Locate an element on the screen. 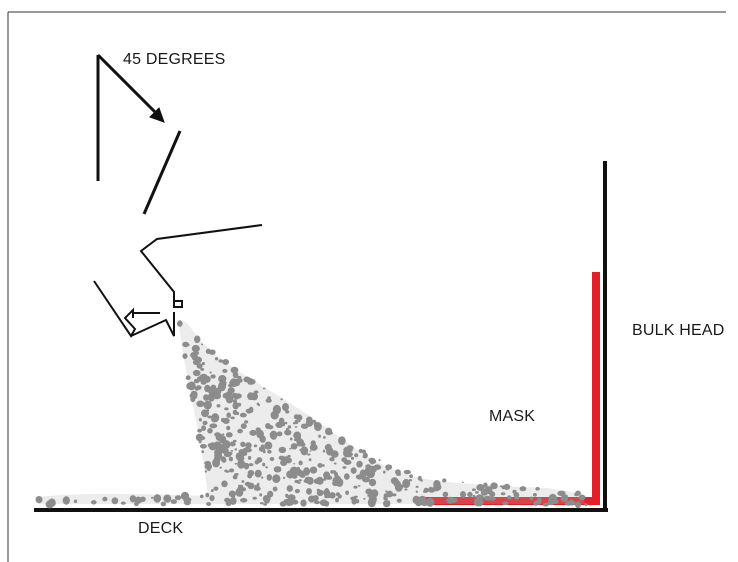 The height and width of the screenshot is (562, 738). mask-label: MASK is located at coordinates (512, 416).